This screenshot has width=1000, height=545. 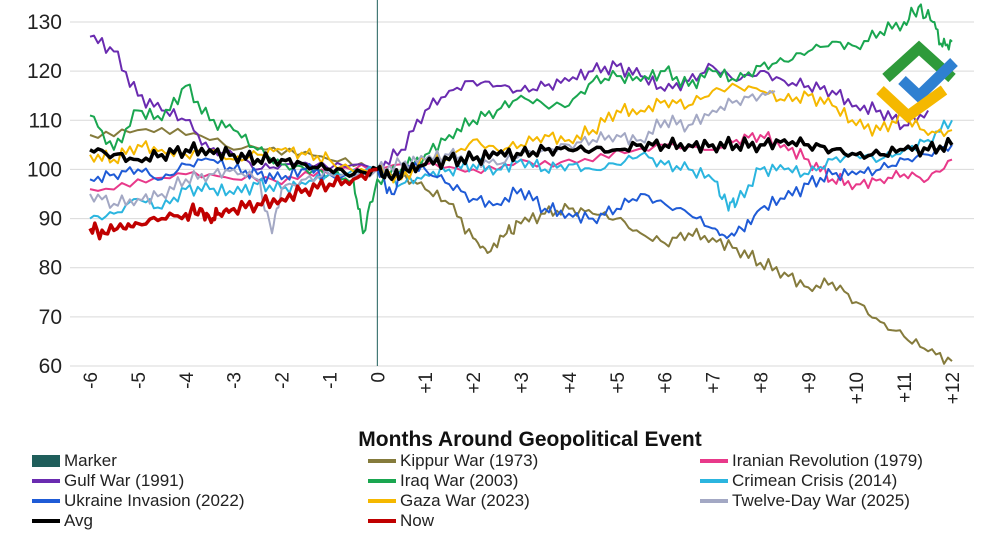 I want to click on y-tick-label: 80, so click(x=50, y=268).